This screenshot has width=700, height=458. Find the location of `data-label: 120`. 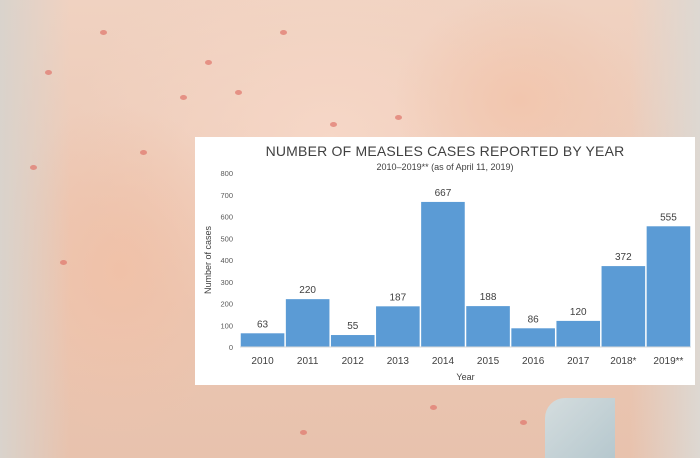

data-label: 120 is located at coordinates (578, 312).